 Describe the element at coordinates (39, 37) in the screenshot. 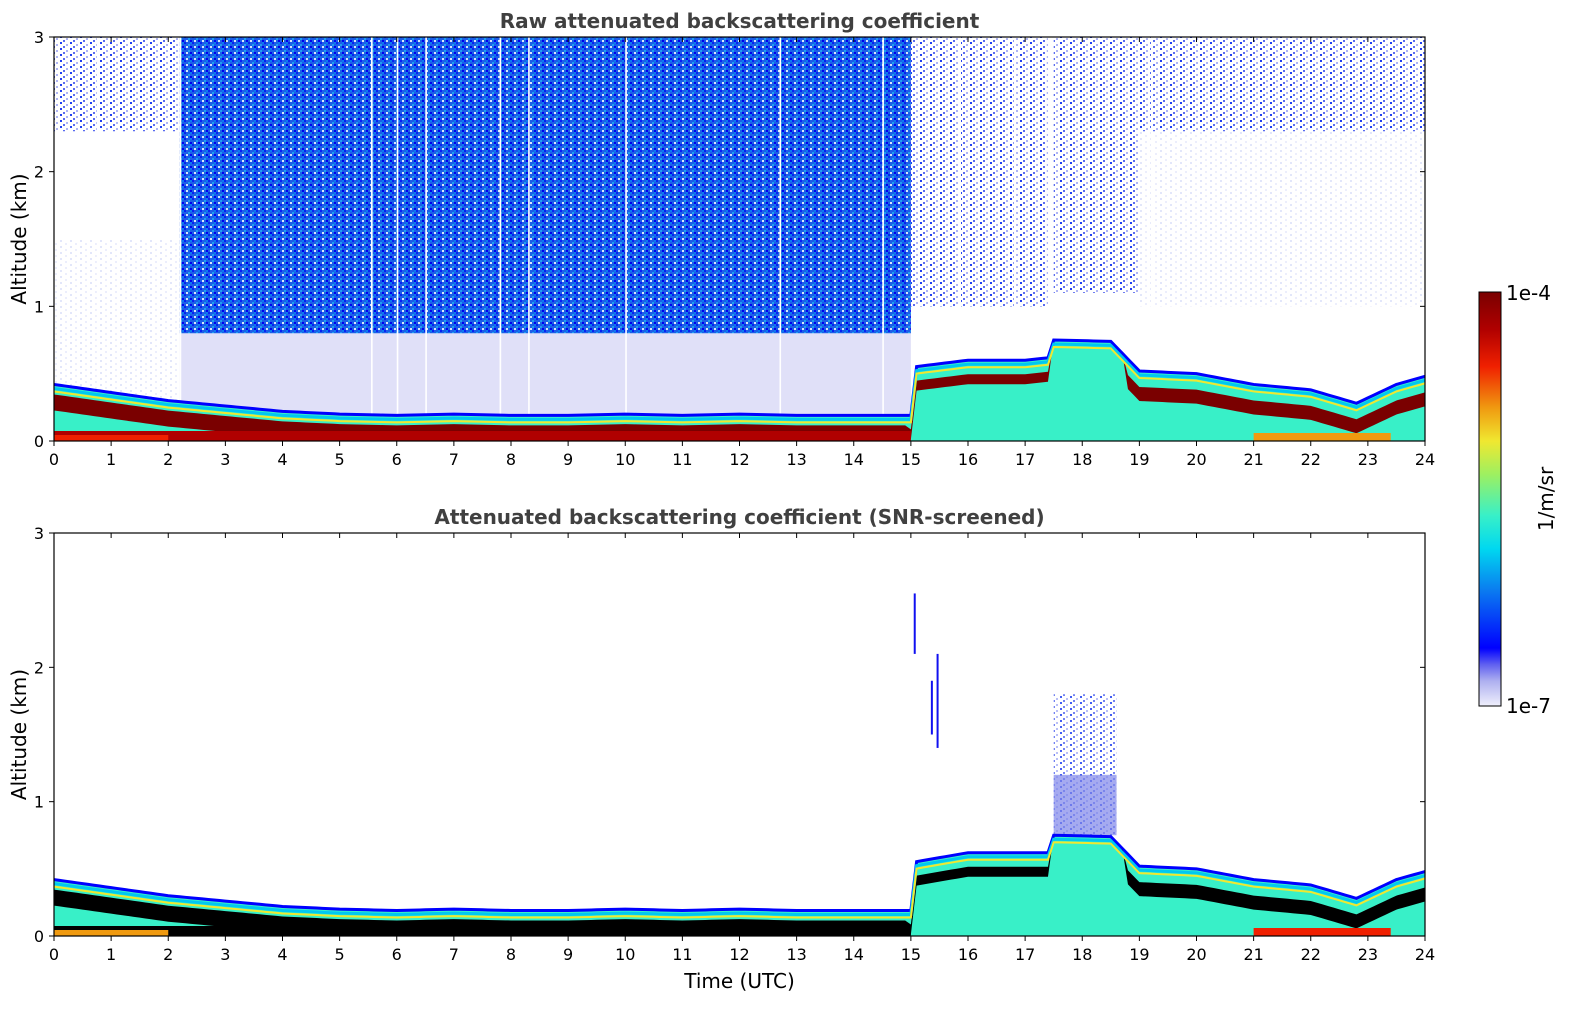

I see `y-tick-label: 3` at that location.